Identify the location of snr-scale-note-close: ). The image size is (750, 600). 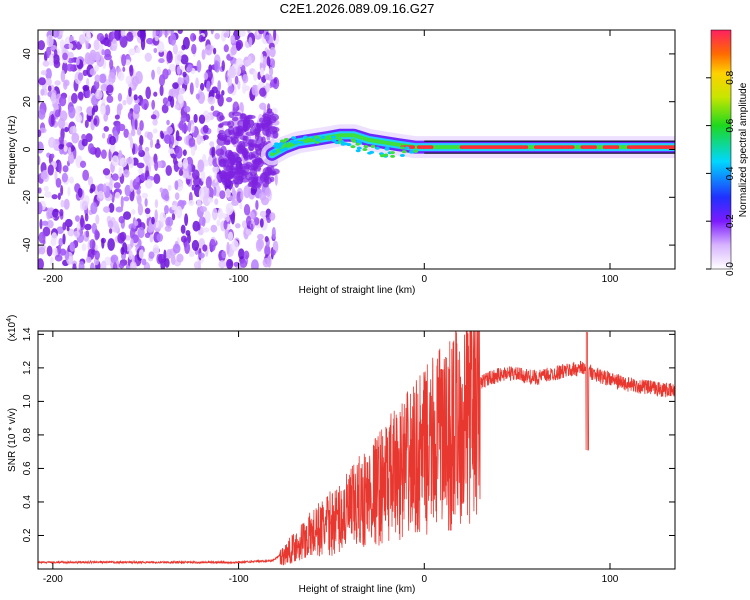
(12, 316).